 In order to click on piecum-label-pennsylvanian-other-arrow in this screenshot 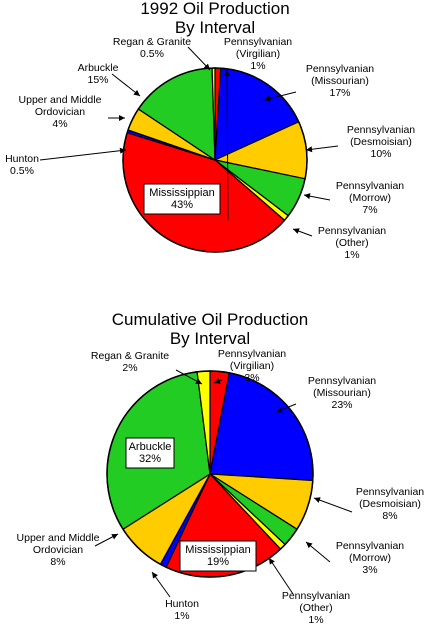, I will do `click(272, 561)`.